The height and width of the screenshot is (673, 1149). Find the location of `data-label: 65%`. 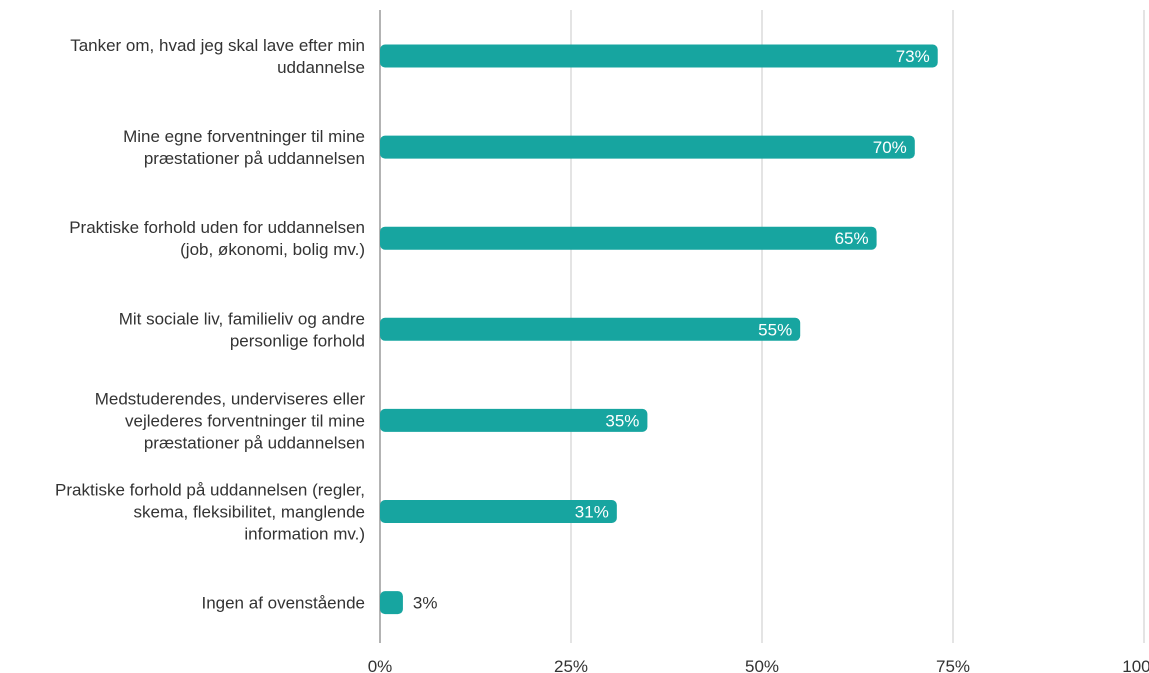

data-label: 65% is located at coordinates (852, 238).